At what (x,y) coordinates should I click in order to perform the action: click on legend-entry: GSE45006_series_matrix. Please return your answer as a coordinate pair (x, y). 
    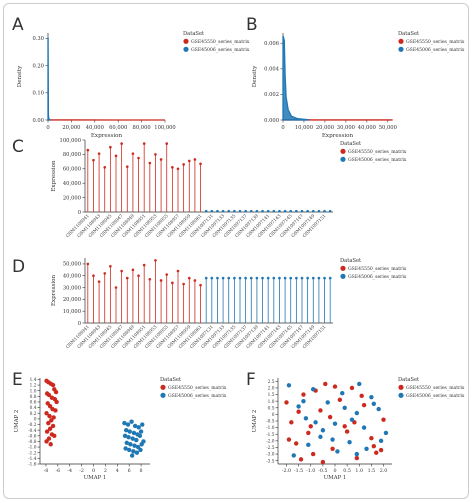
    Looking at the image, I should click on (377, 277).